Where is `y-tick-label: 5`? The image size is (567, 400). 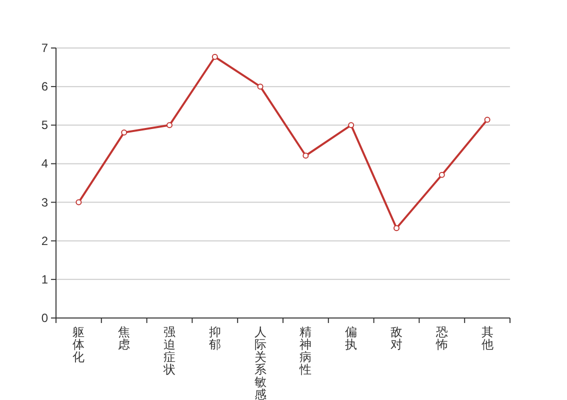 y-tick-label: 5 is located at coordinates (44, 125).